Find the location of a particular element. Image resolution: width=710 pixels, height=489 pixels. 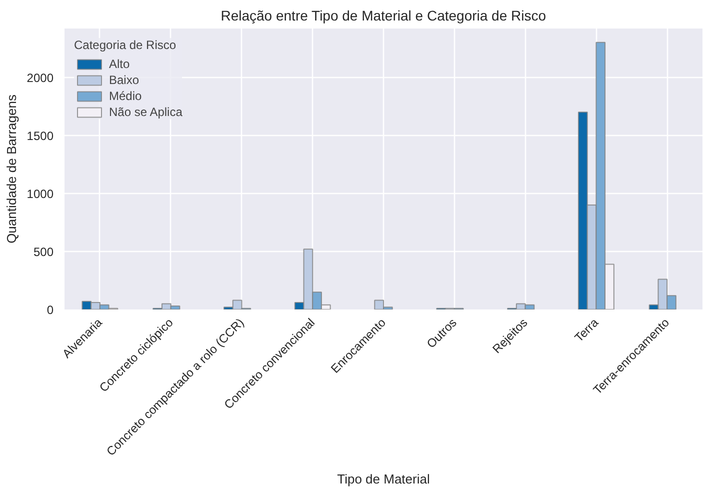

y-tick-label: 1000 is located at coordinates (40, 193).